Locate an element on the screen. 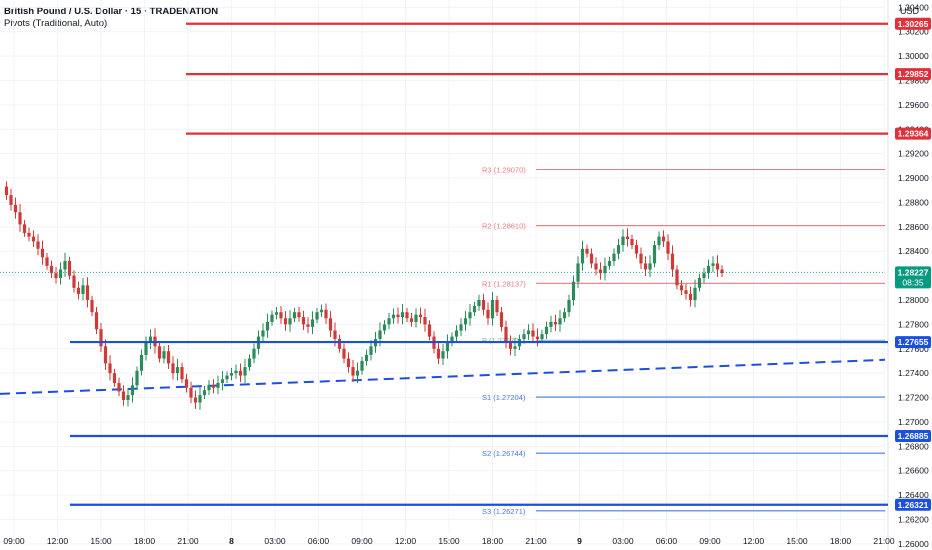 The height and width of the screenshot is (550, 932). pivot-label: R1 (1.28137) is located at coordinates (504, 283).